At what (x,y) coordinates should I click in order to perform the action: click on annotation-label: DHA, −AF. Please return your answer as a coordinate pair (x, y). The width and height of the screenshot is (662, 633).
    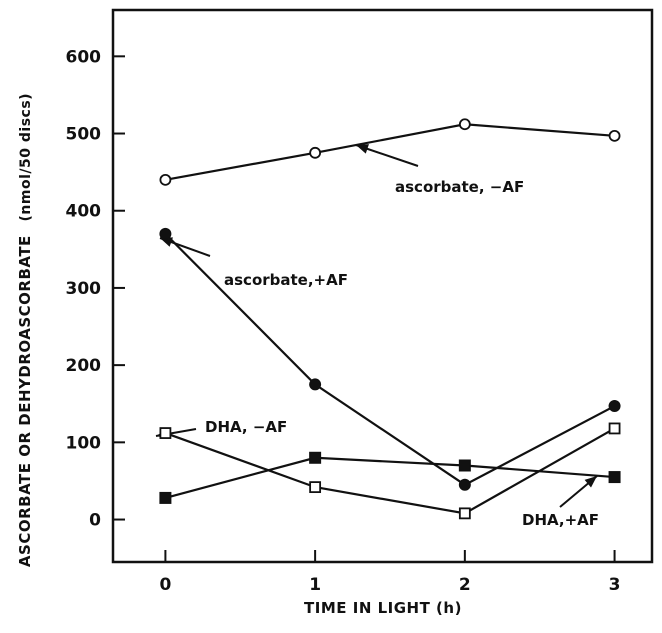
    Looking at the image, I should click on (246, 427).